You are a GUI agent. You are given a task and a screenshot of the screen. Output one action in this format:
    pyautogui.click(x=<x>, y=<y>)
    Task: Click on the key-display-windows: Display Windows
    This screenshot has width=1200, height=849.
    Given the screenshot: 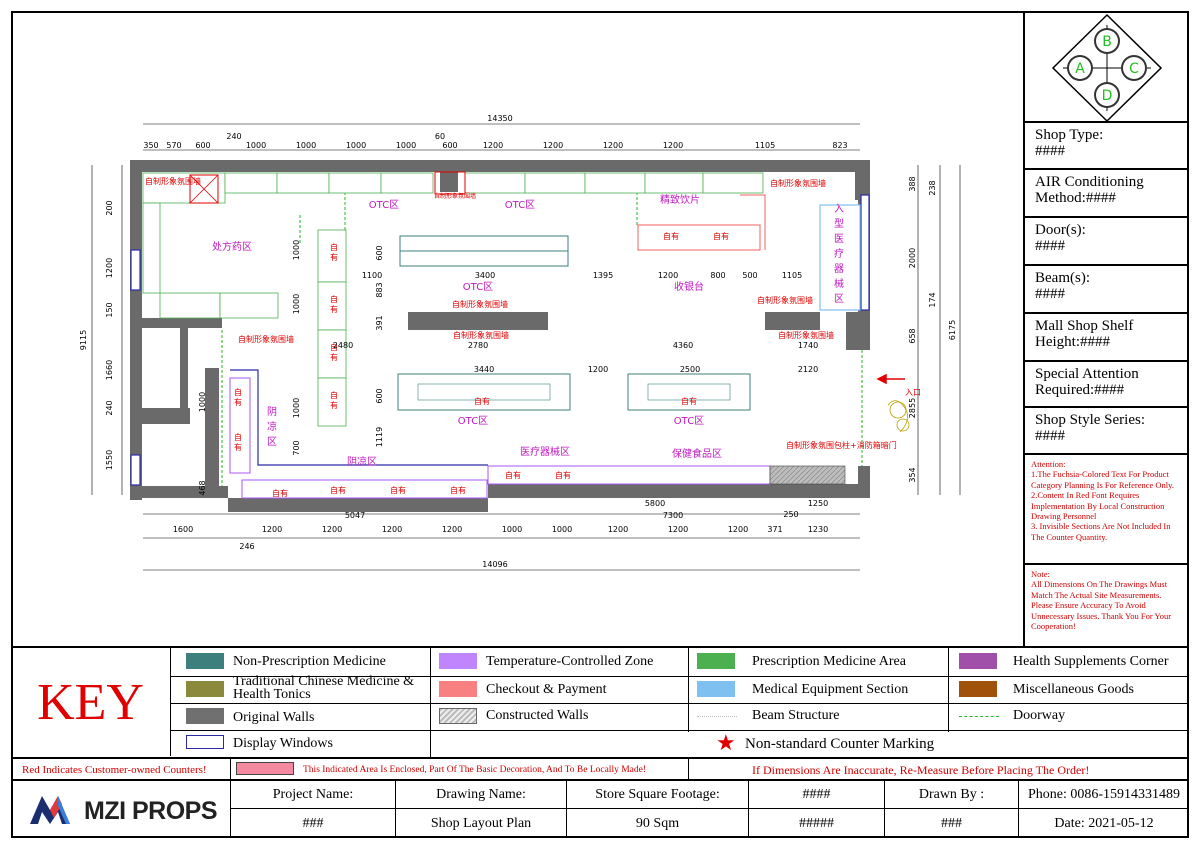 What is the action you would take?
    pyautogui.click(x=283, y=743)
    